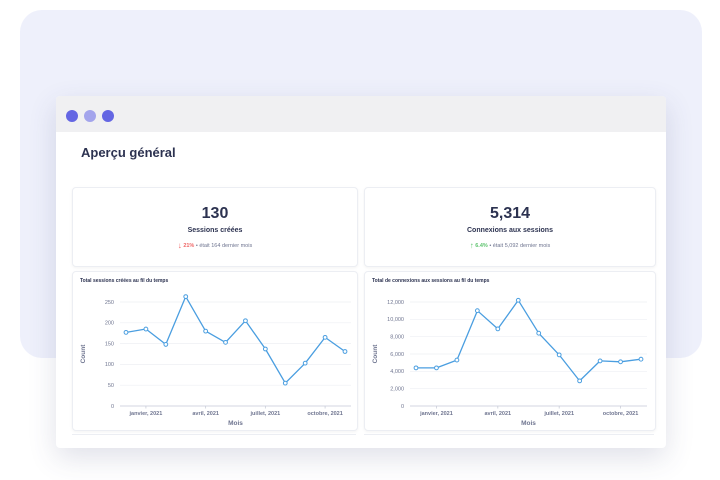  I want to click on kpi-delta: ↑ 6.4% • était 5,092 dernier mois, so click(510, 245).